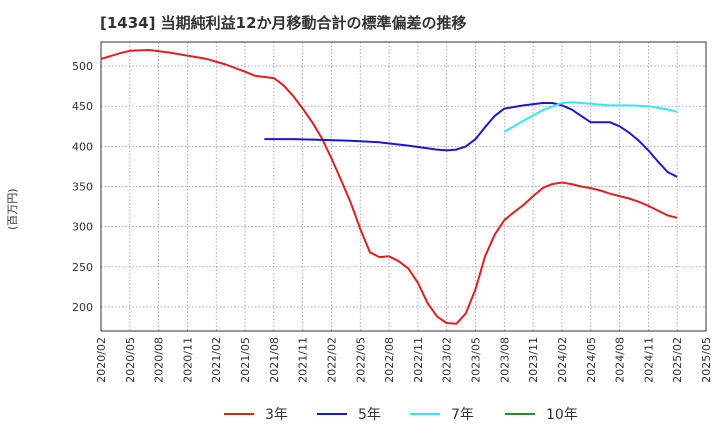 The image size is (720, 440). I want to click on legend-label-3: 7年, so click(462, 415).